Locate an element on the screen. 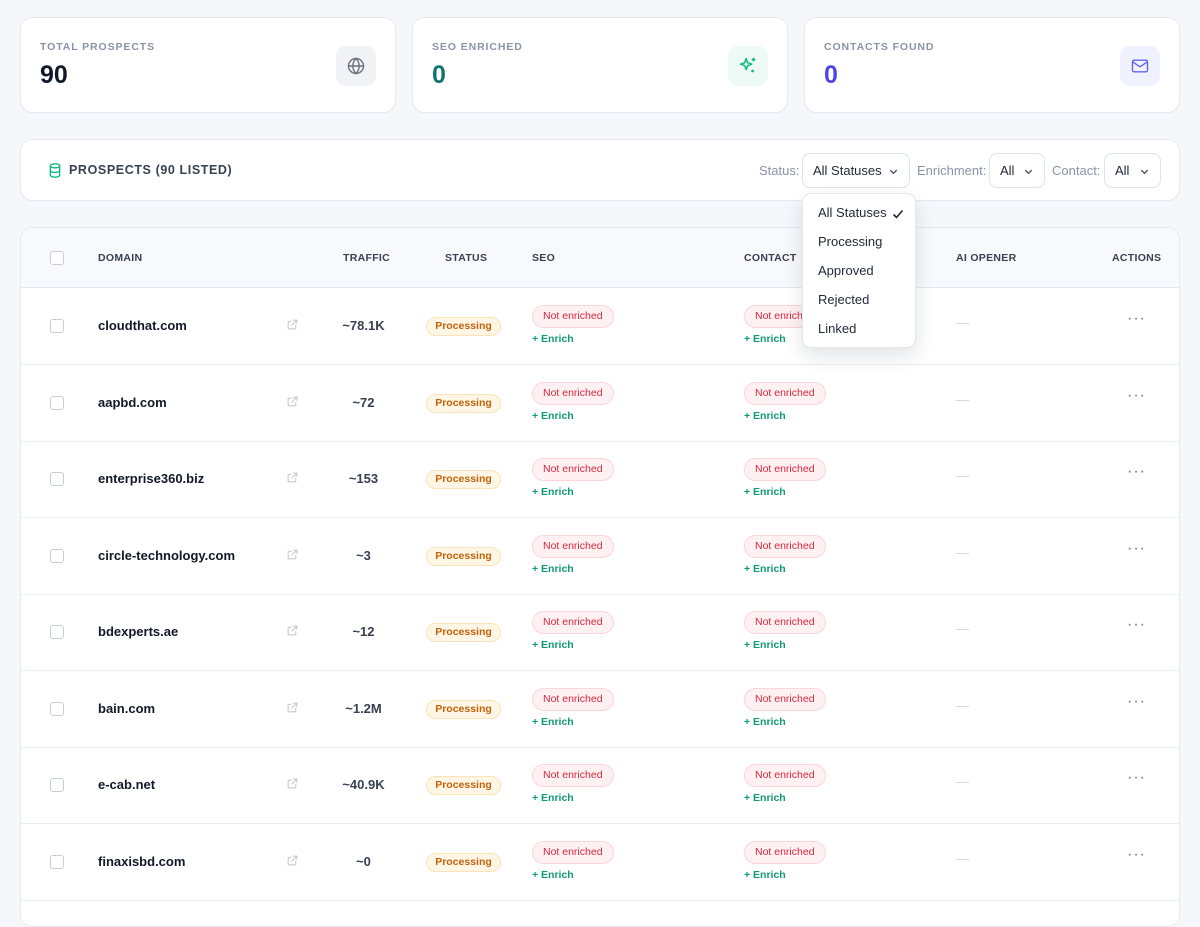 Image resolution: width=1200 pixels, height=927 pixels. domain-cell: cloudthat.com is located at coordinates (142, 325).